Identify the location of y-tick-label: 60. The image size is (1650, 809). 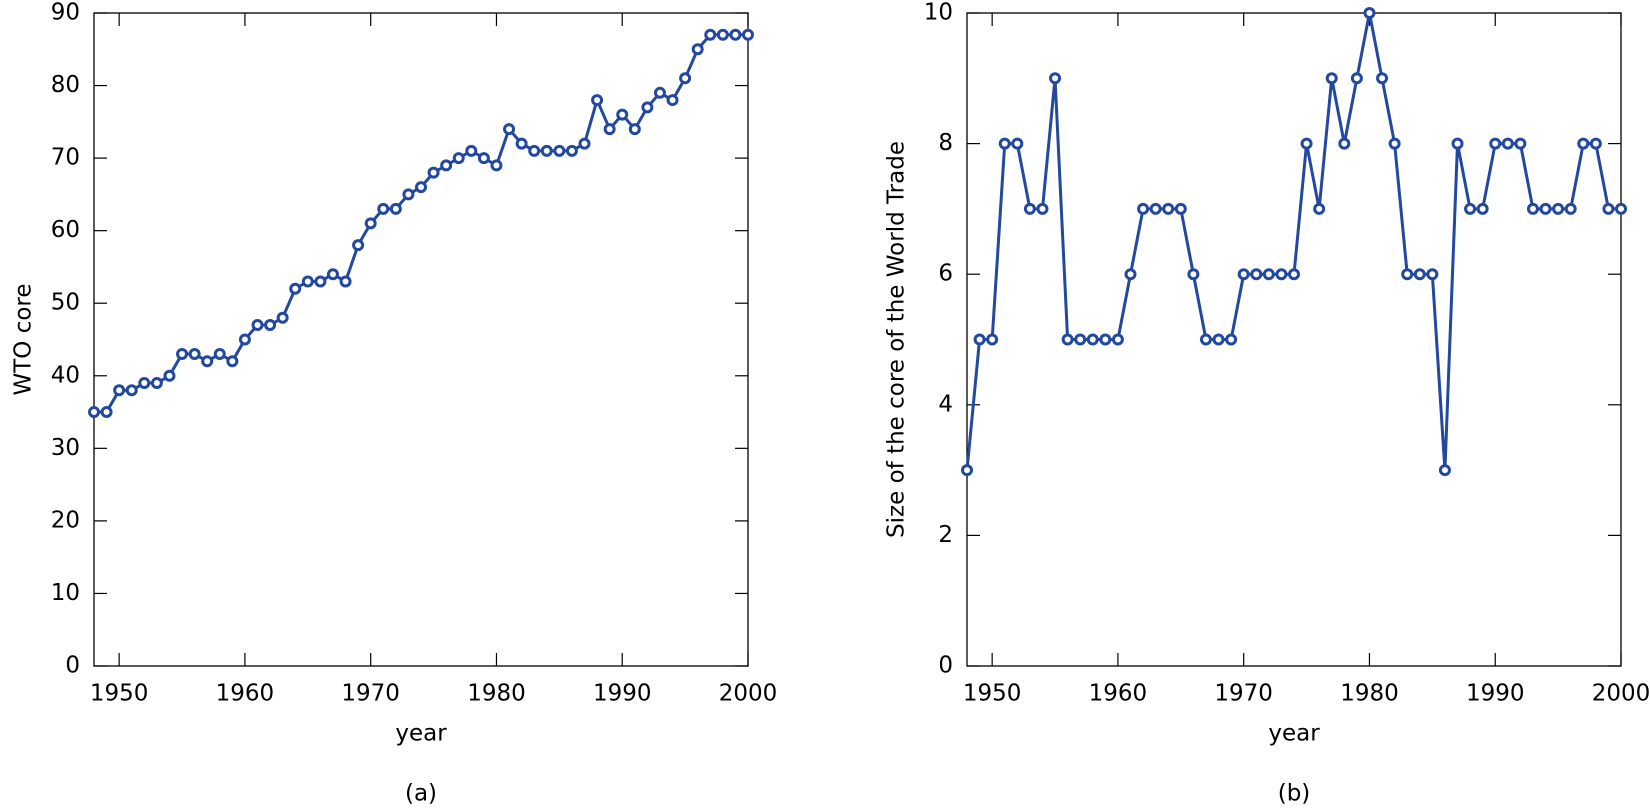
(65, 230).